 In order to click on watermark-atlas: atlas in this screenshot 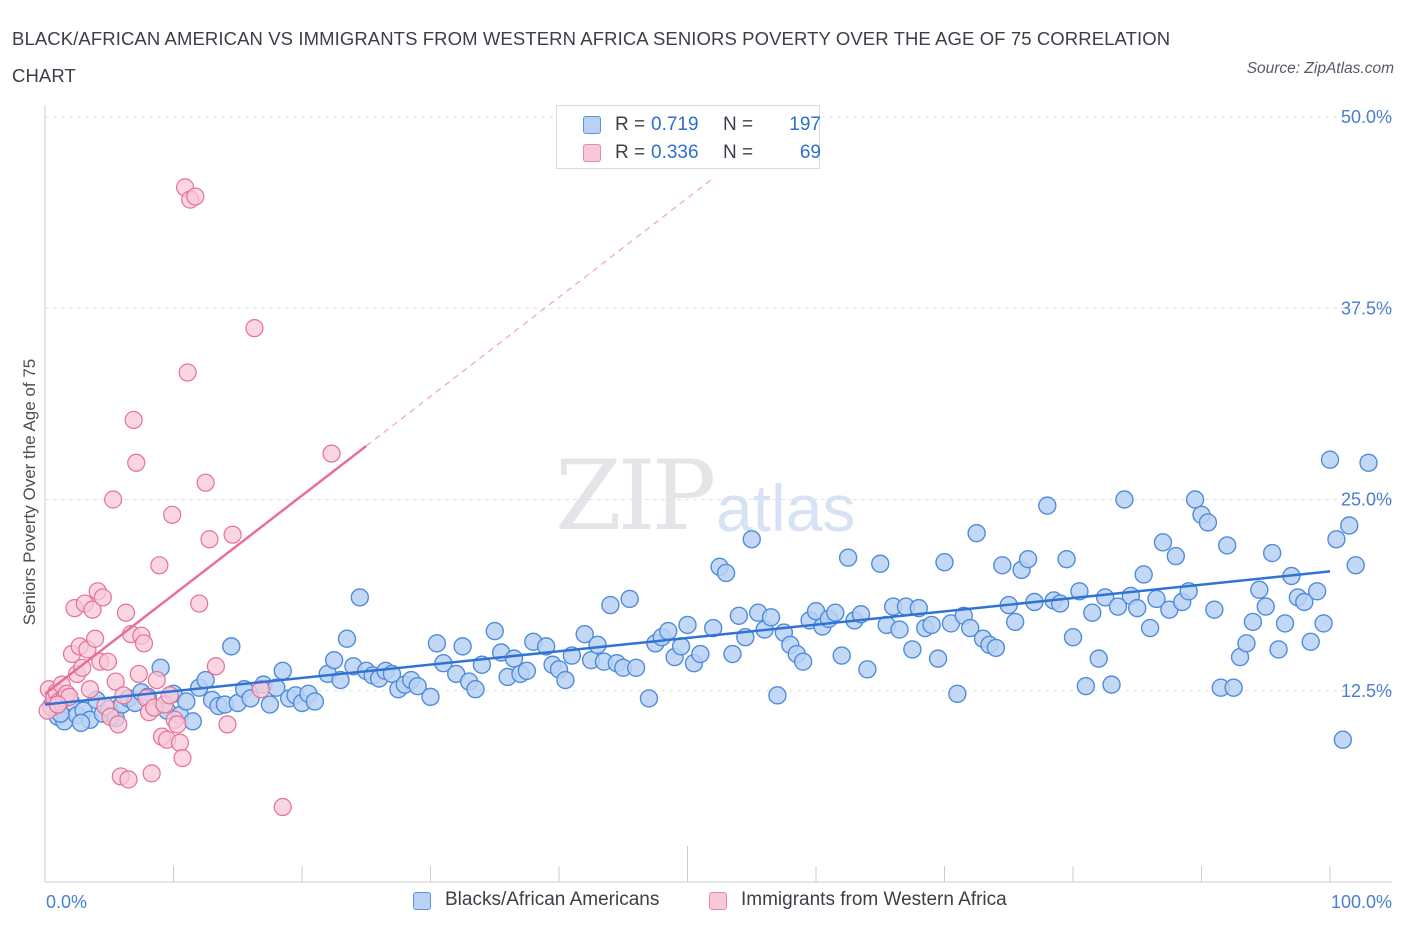, I will do `click(786, 508)`.